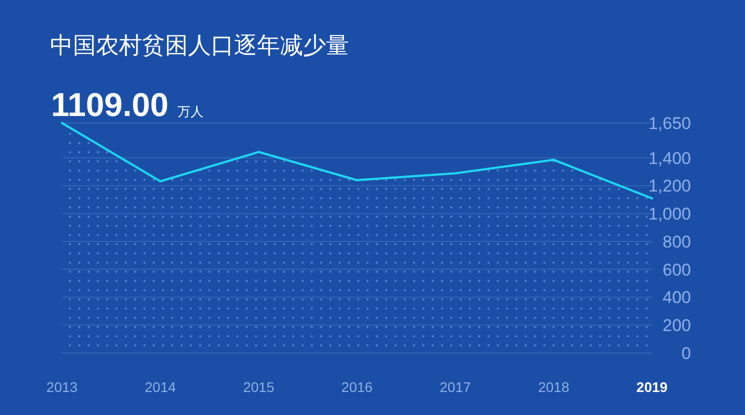  I want to click on y-tick-label: 1,200, so click(669, 186).